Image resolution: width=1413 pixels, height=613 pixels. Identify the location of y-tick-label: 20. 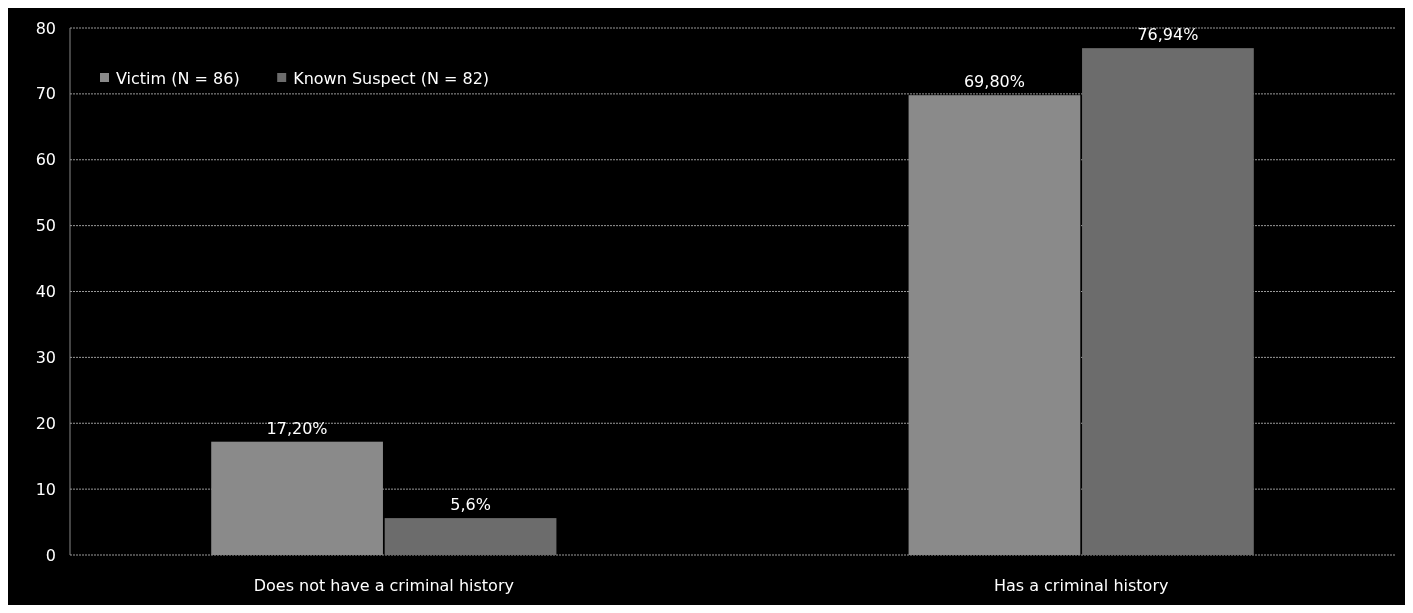
(45, 423).